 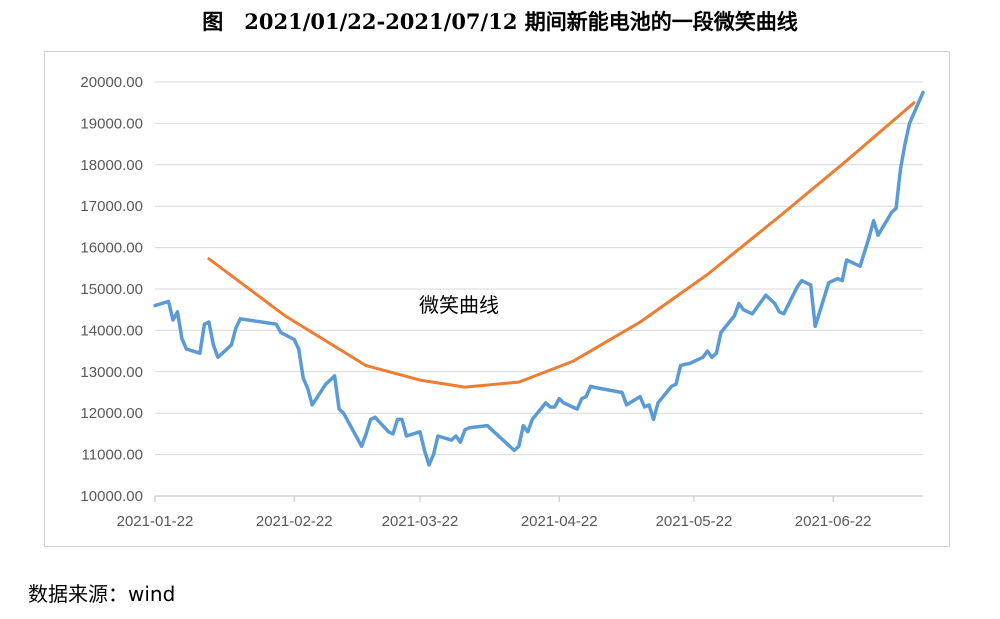 What do you see at coordinates (111, 165) in the screenshot?
I see `y-tick-label: 18000.00` at bounding box center [111, 165].